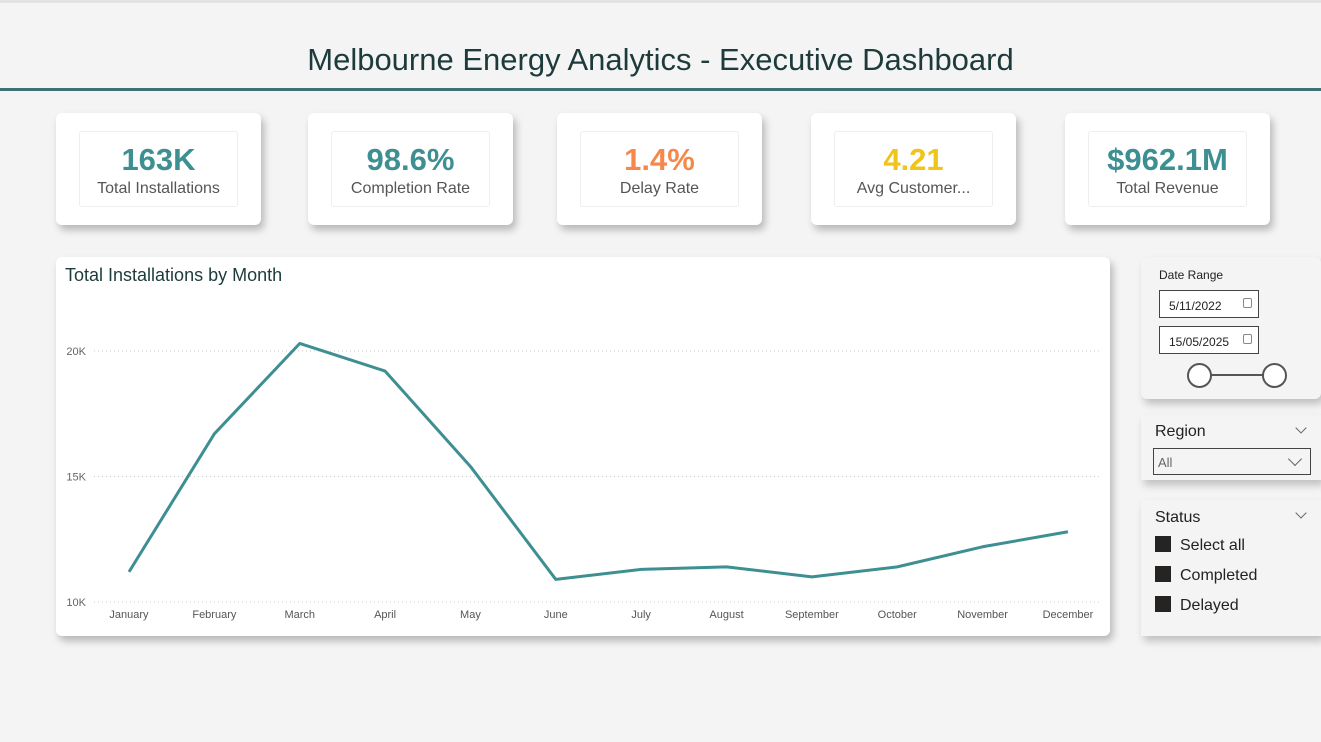  I want to click on x-tick-label: February, so click(214, 615).